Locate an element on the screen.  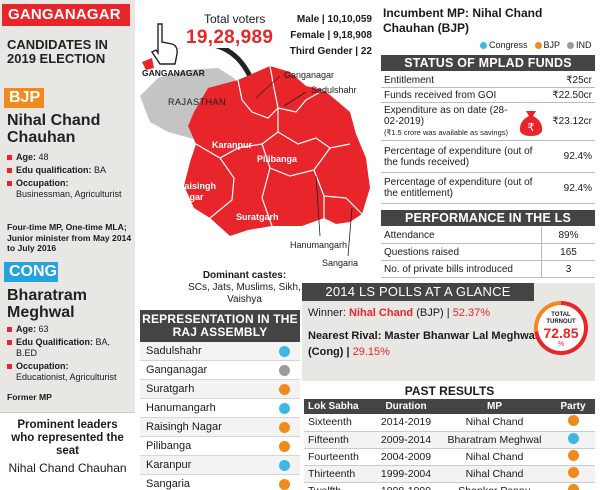
past-ls: Fifteenth is located at coordinates (339, 440).